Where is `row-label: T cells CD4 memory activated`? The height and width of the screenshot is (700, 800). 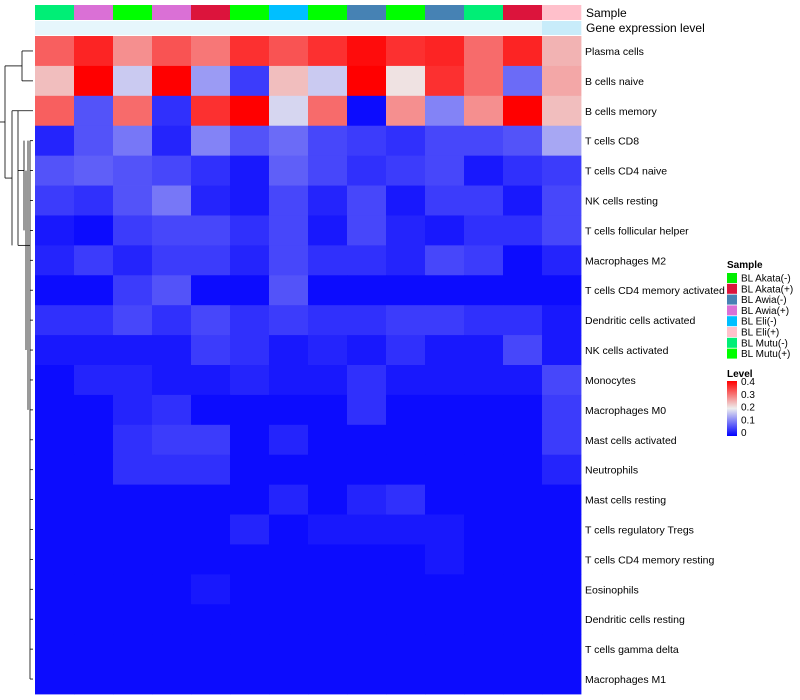 row-label: T cells CD4 memory activated is located at coordinates (655, 291).